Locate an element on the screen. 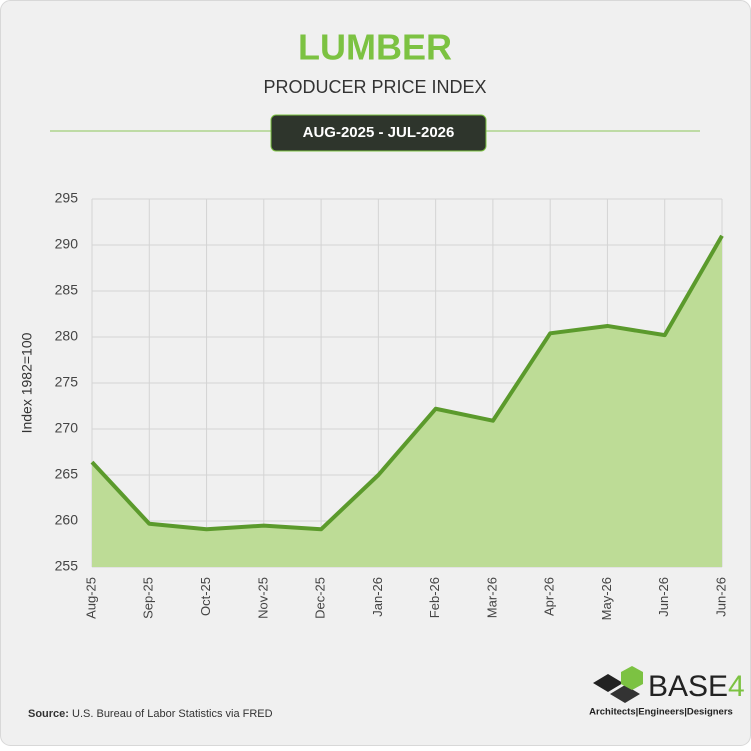  date-badge is located at coordinates (378, 133).